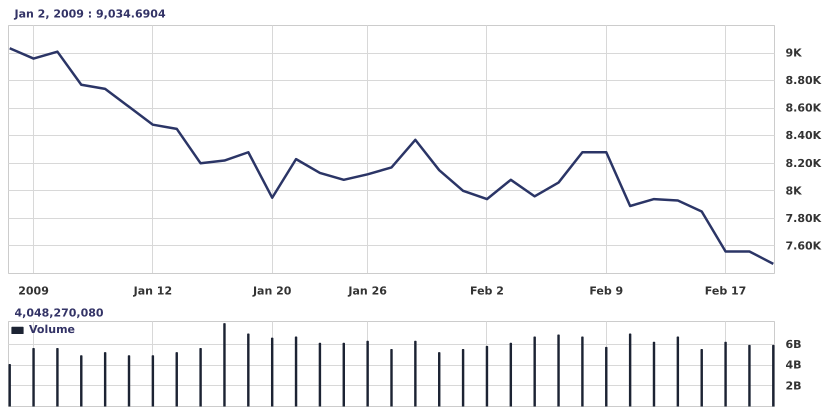 The image size is (834, 412). What do you see at coordinates (52, 329) in the screenshot?
I see `legend-label: Volume` at bounding box center [52, 329].